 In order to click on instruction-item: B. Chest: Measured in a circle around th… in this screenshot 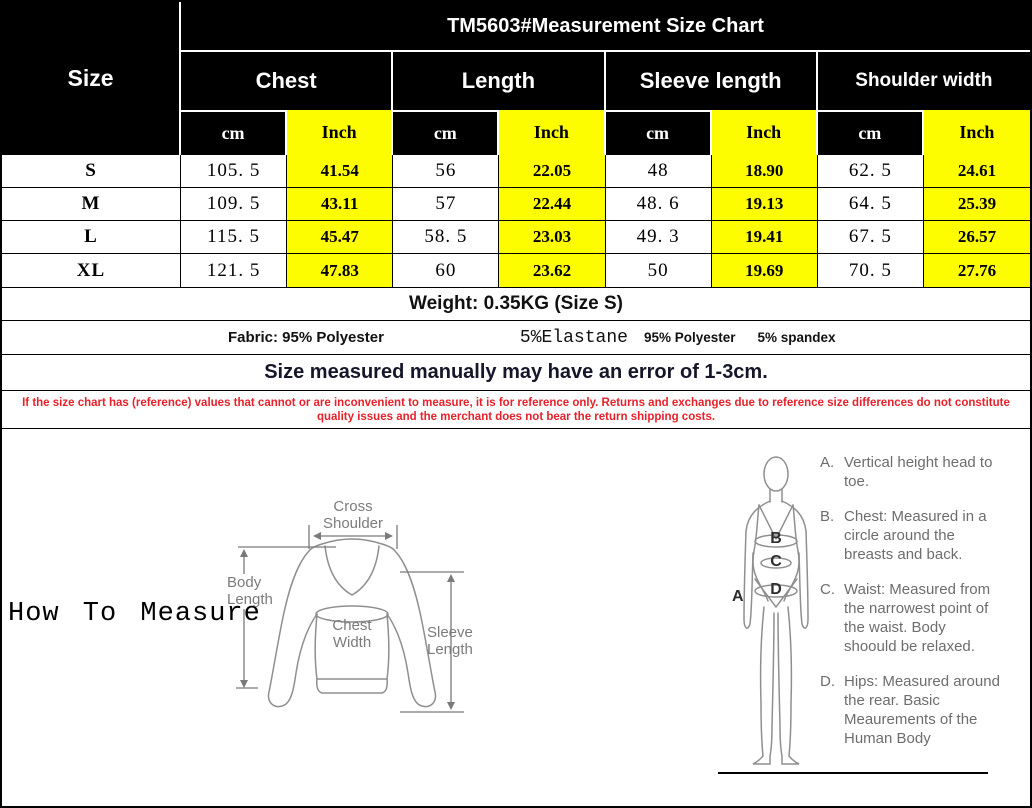, I will do `click(910, 535)`.